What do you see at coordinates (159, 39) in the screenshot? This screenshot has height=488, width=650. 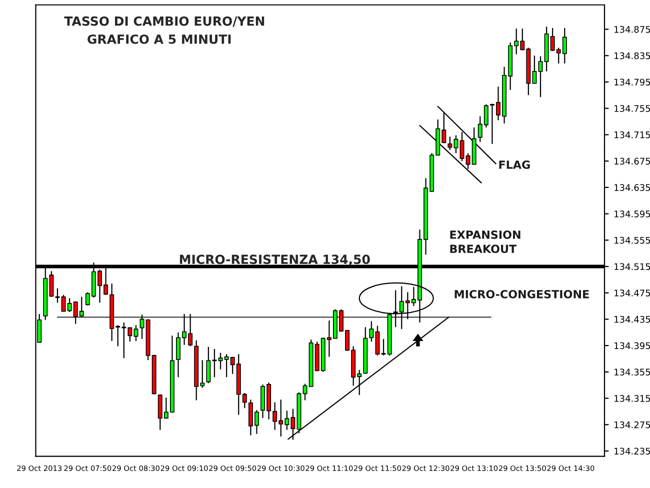 I see `text: GRAFICO A 5 MINUTI` at bounding box center [159, 39].